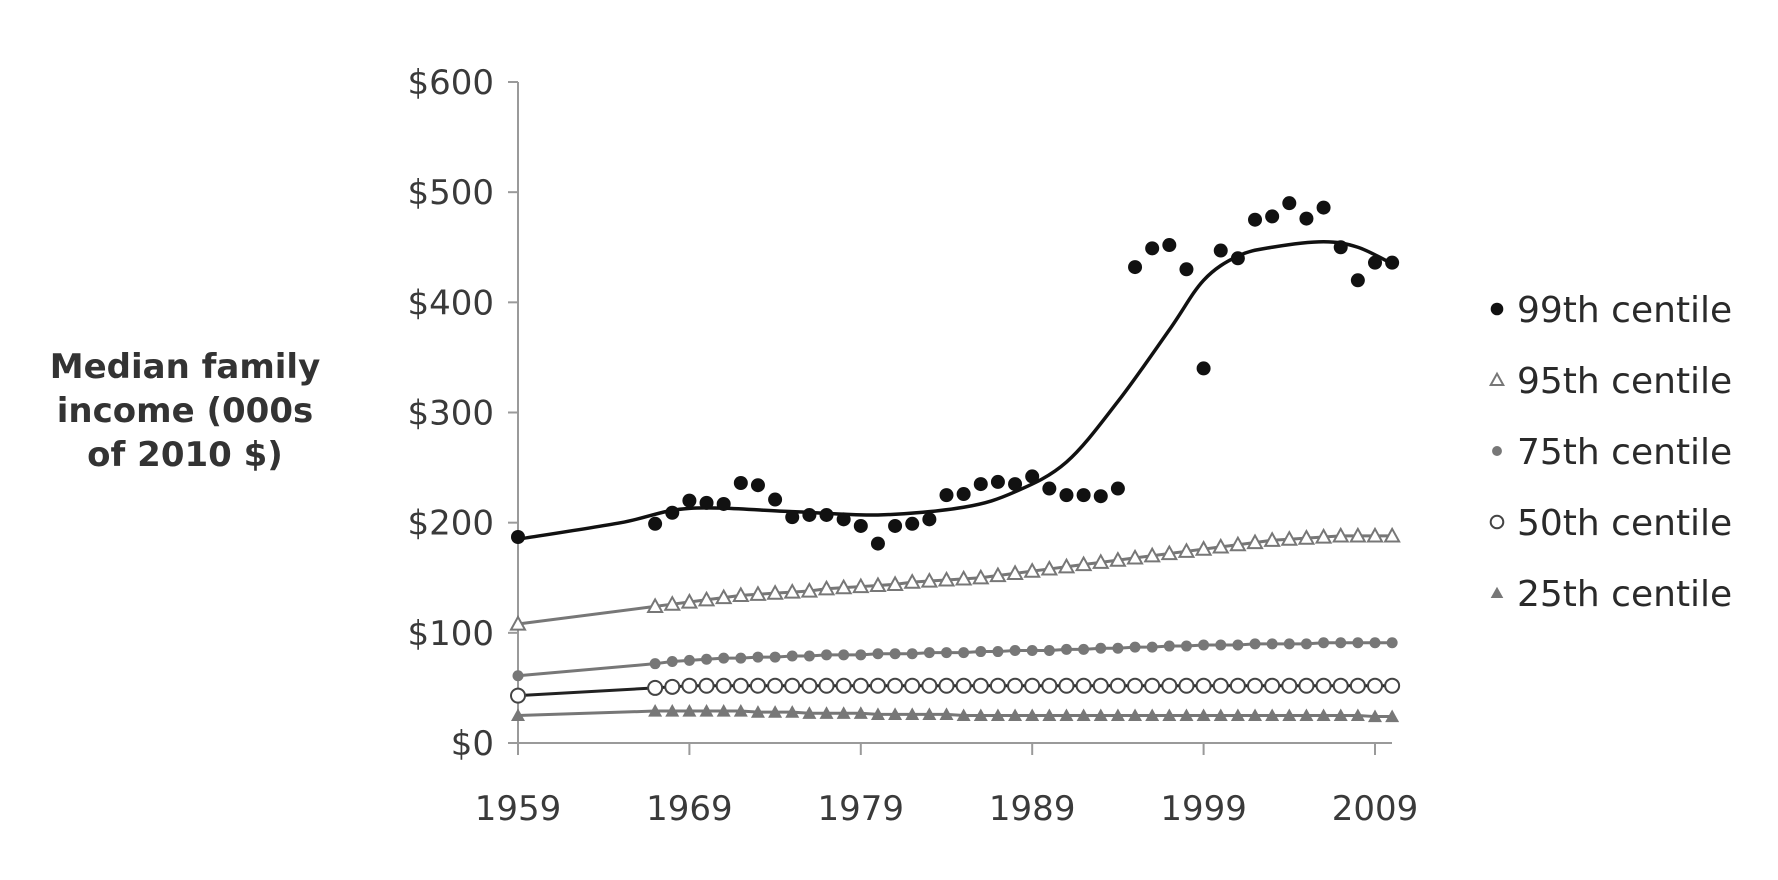 The width and height of the screenshot is (1778, 880). I want to click on legend-label-25th-centile: 25th centile, so click(1624, 594).